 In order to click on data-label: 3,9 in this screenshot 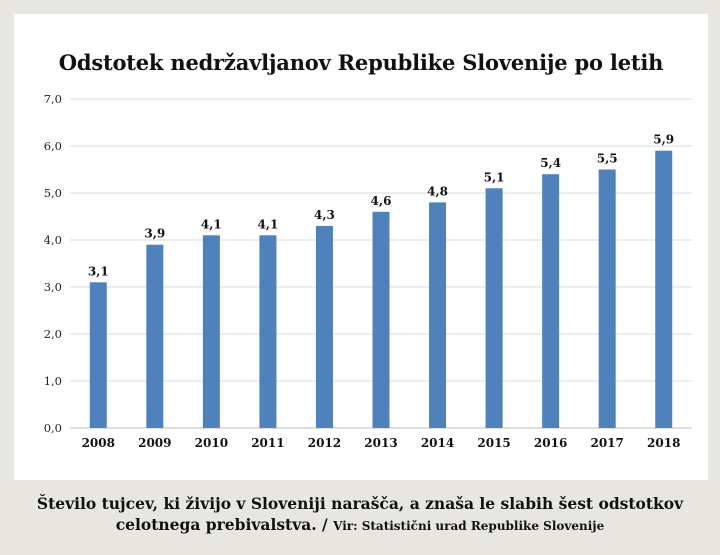, I will do `click(154, 234)`.